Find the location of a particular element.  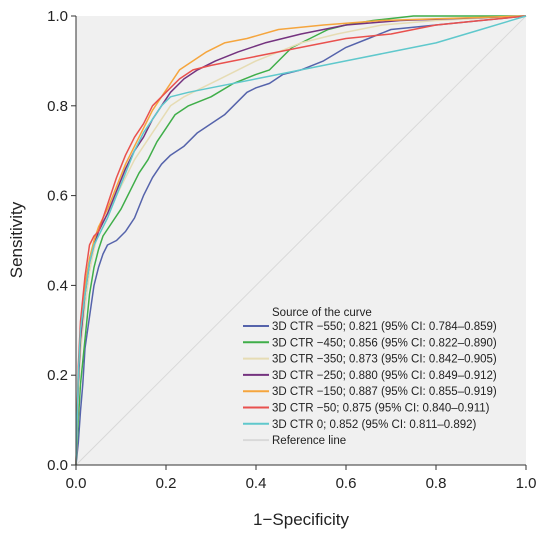

legend-label: 3D CTR −550; 0.821 (95% CI: 0.784–0.859) is located at coordinates (384, 327).